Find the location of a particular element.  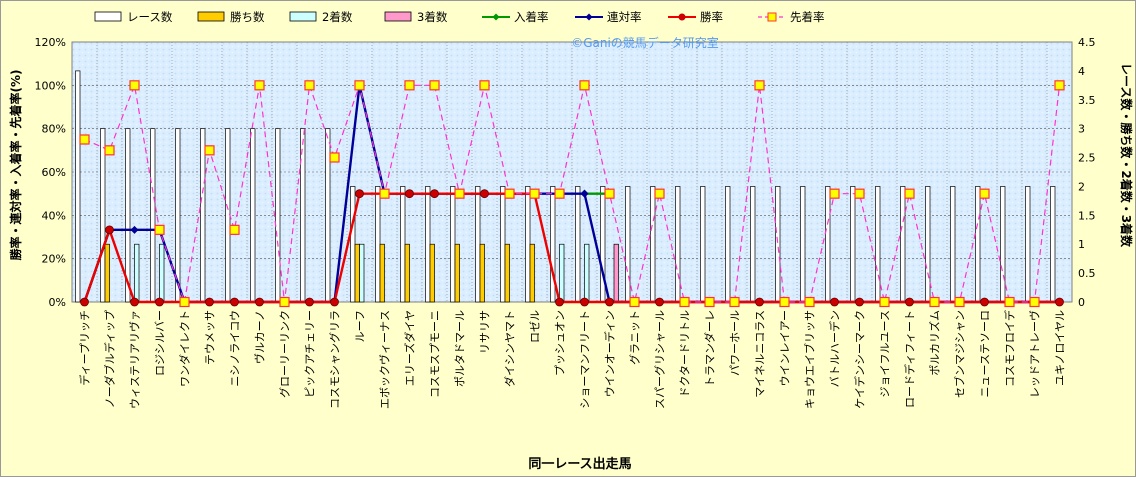

x-tick-label: ロジシルバー is located at coordinates (160, 343).